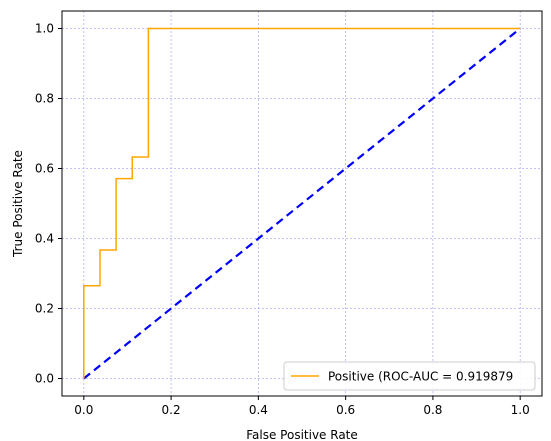  Describe the element at coordinates (258, 410) in the screenshot. I see `x-tick-label: 0.4` at that location.